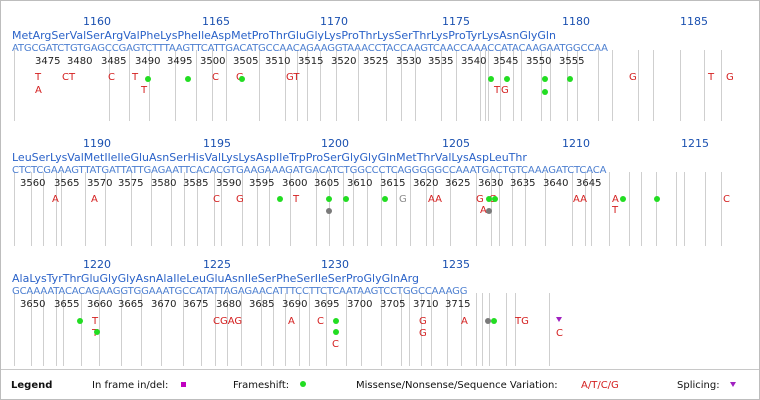  Describe the element at coordinates (491, 183) in the screenshot. I see `position-number: 3630` at that location.